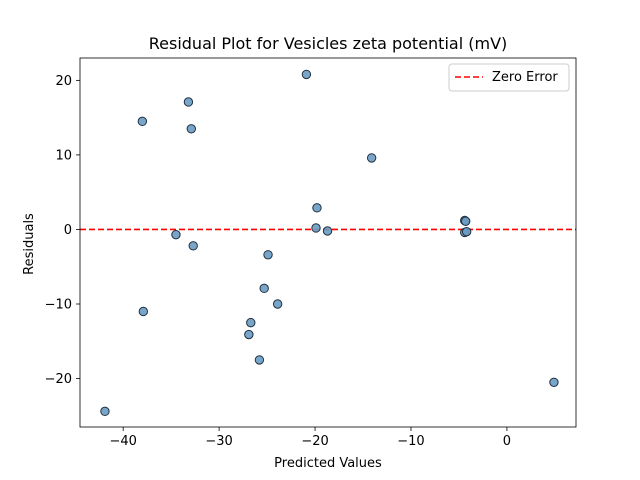 The width and height of the screenshot is (640, 480). I want to click on y-tick-label: 0, so click(68, 230).